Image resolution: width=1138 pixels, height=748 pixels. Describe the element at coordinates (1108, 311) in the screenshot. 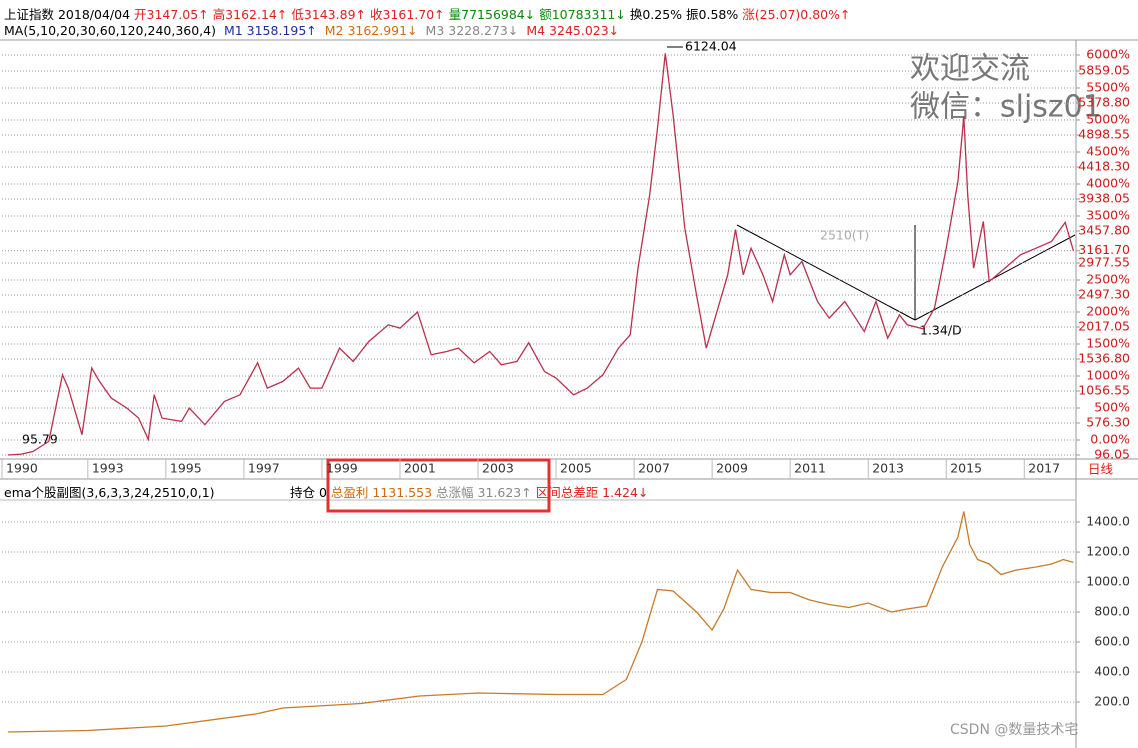

I see `y-tick-label: 2000%` at that location.